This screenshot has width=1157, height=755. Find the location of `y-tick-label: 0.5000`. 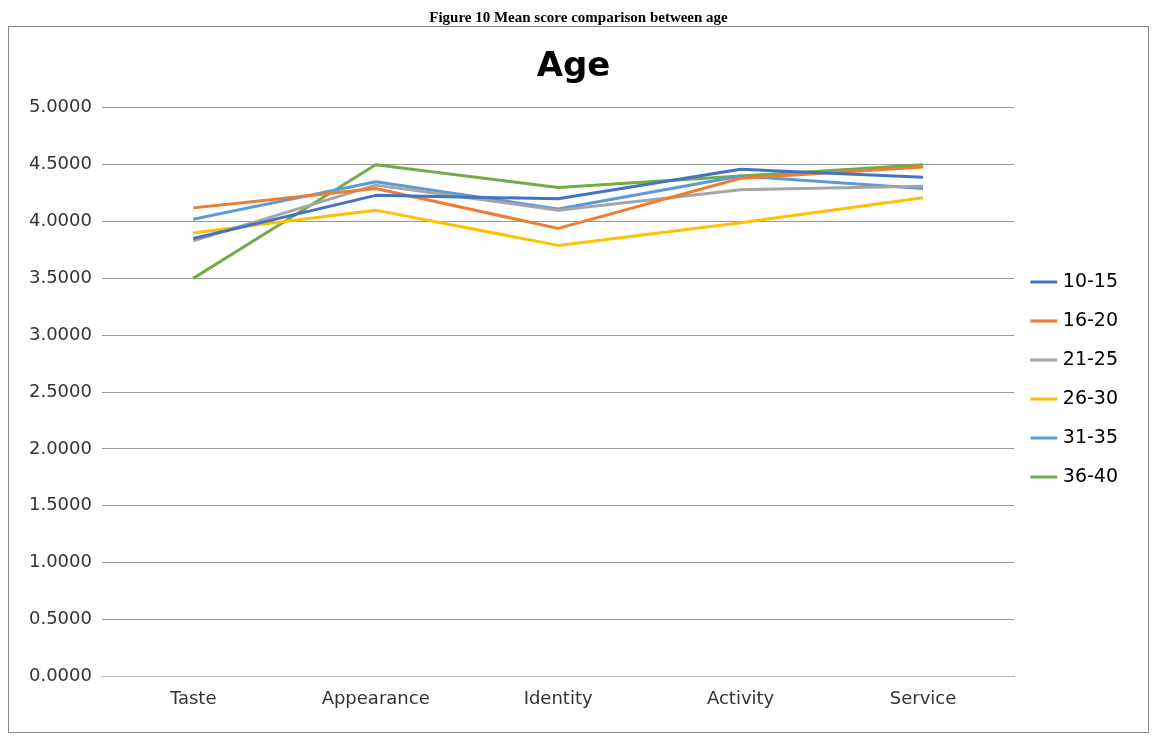

y-tick-label: 0.5000 is located at coordinates (60, 618).